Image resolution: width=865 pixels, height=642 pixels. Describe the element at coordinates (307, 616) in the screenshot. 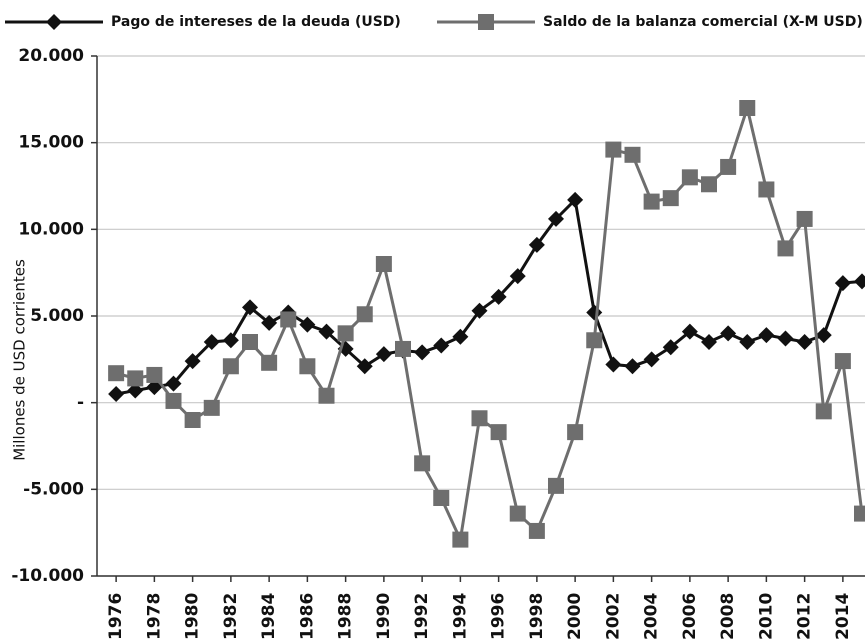

I see `x-tick-label: 1986` at that location.